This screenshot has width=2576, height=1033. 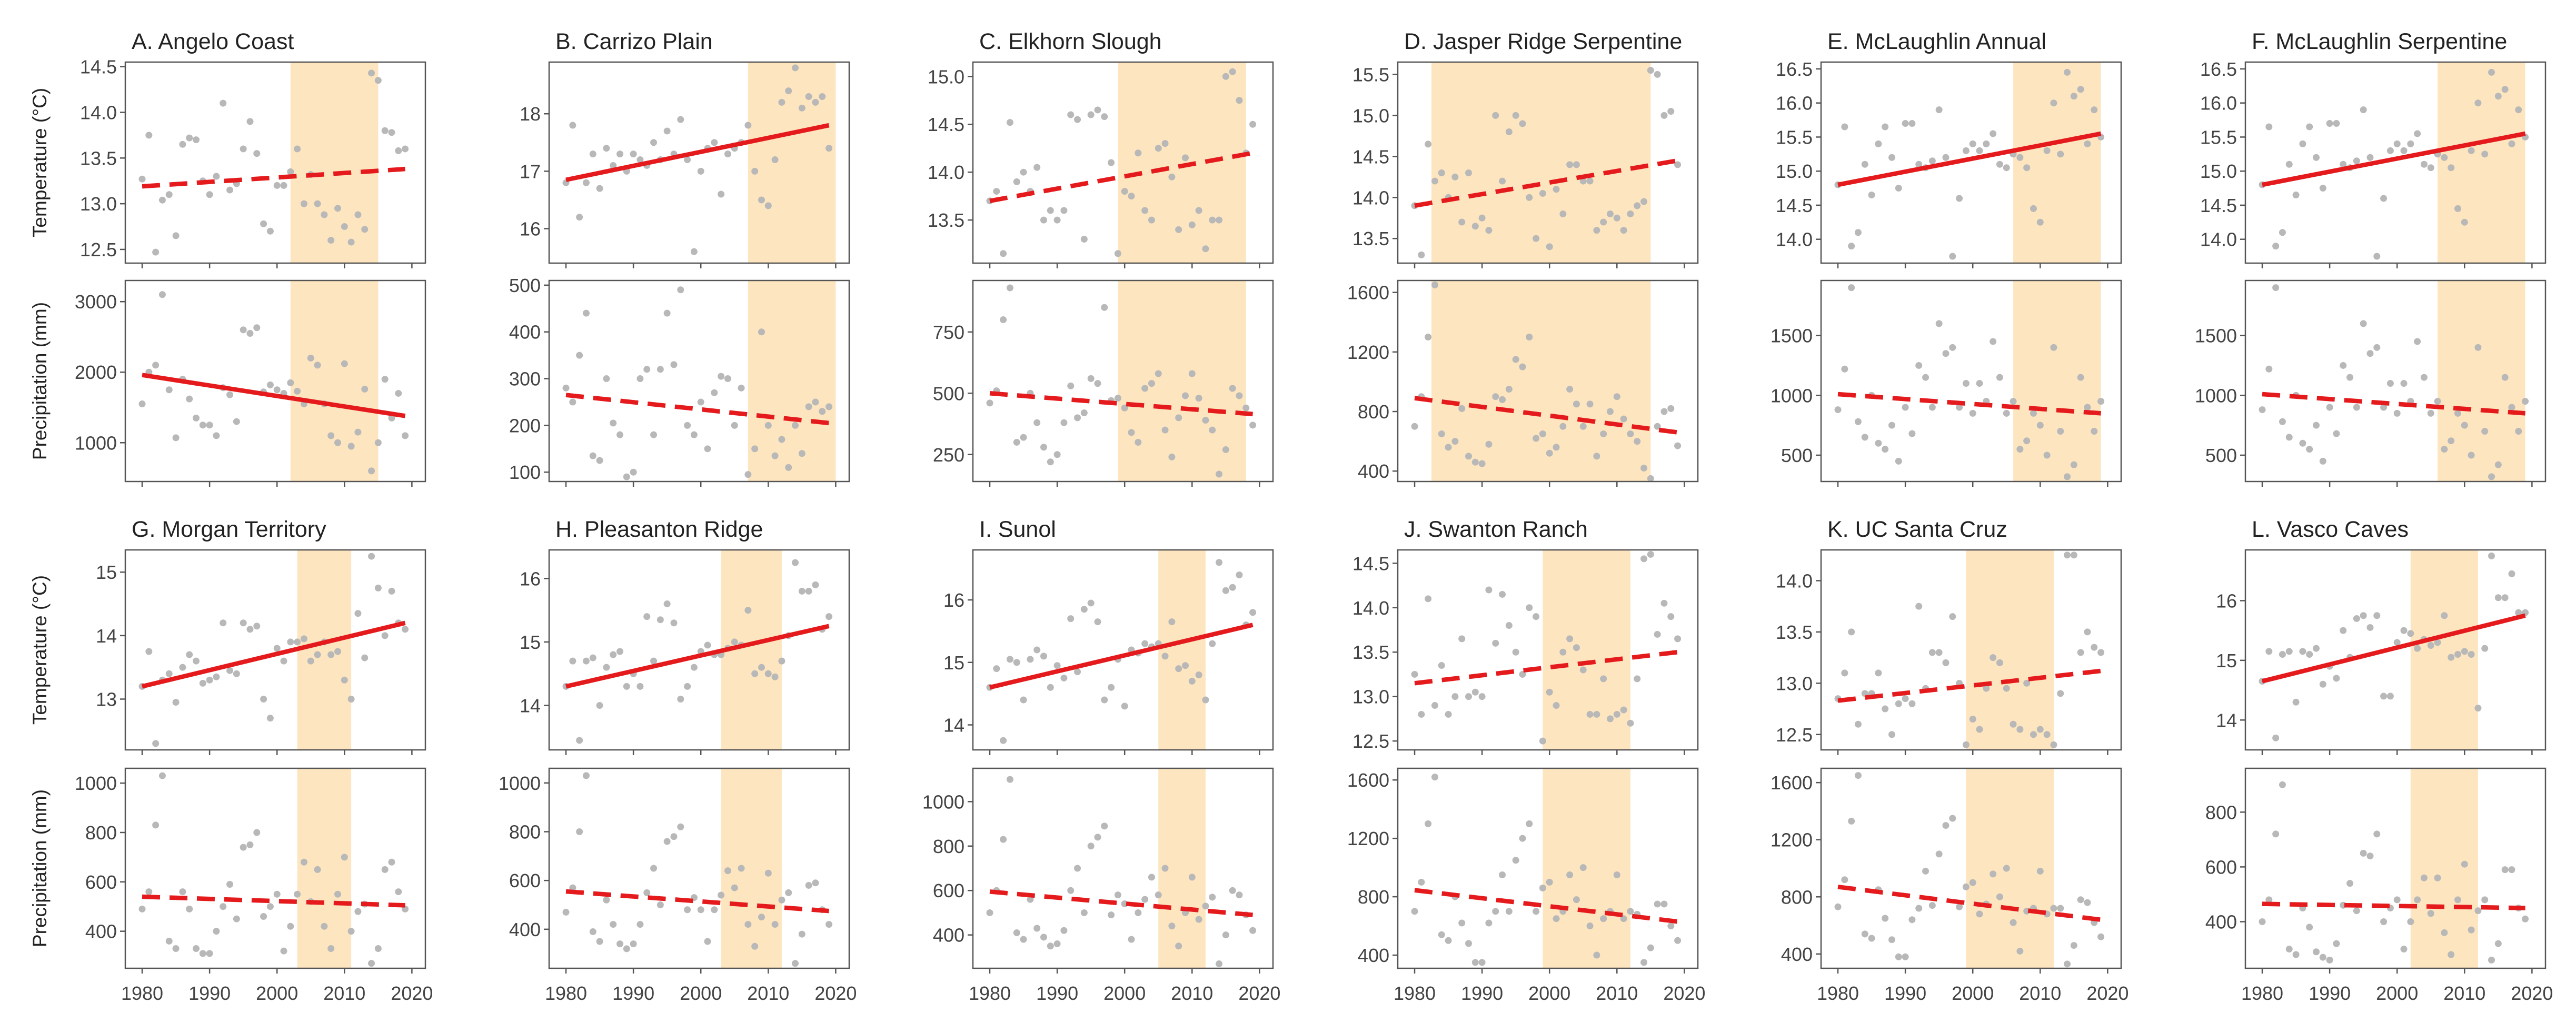 What do you see at coordinates (685, 164) in the screenshot?
I see `temperature-plot: 16 17 18` at bounding box center [685, 164].